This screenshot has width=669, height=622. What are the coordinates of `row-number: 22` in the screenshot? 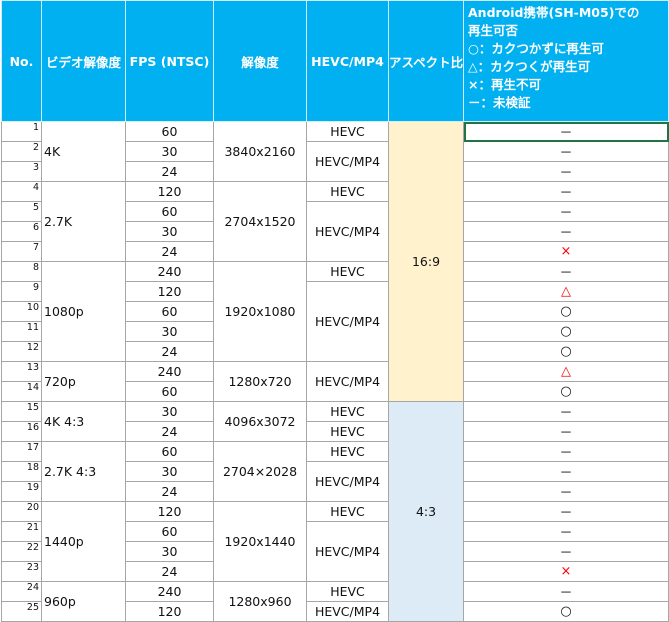 It's located at (21, 551).